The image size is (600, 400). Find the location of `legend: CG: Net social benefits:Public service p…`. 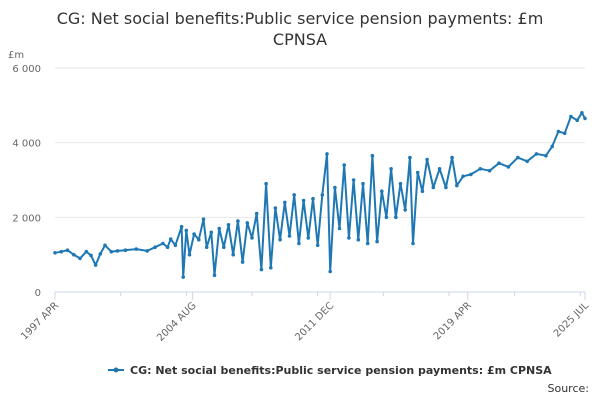

legend: CG: Net social benefits:Public service p… is located at coordinates (330, 370).